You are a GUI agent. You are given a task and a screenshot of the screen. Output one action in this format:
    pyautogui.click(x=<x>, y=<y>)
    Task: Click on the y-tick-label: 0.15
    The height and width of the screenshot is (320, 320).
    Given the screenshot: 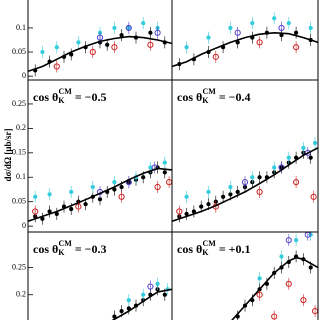 What is the action you would take?
    pyautogui.click(x=19, y=152)
    